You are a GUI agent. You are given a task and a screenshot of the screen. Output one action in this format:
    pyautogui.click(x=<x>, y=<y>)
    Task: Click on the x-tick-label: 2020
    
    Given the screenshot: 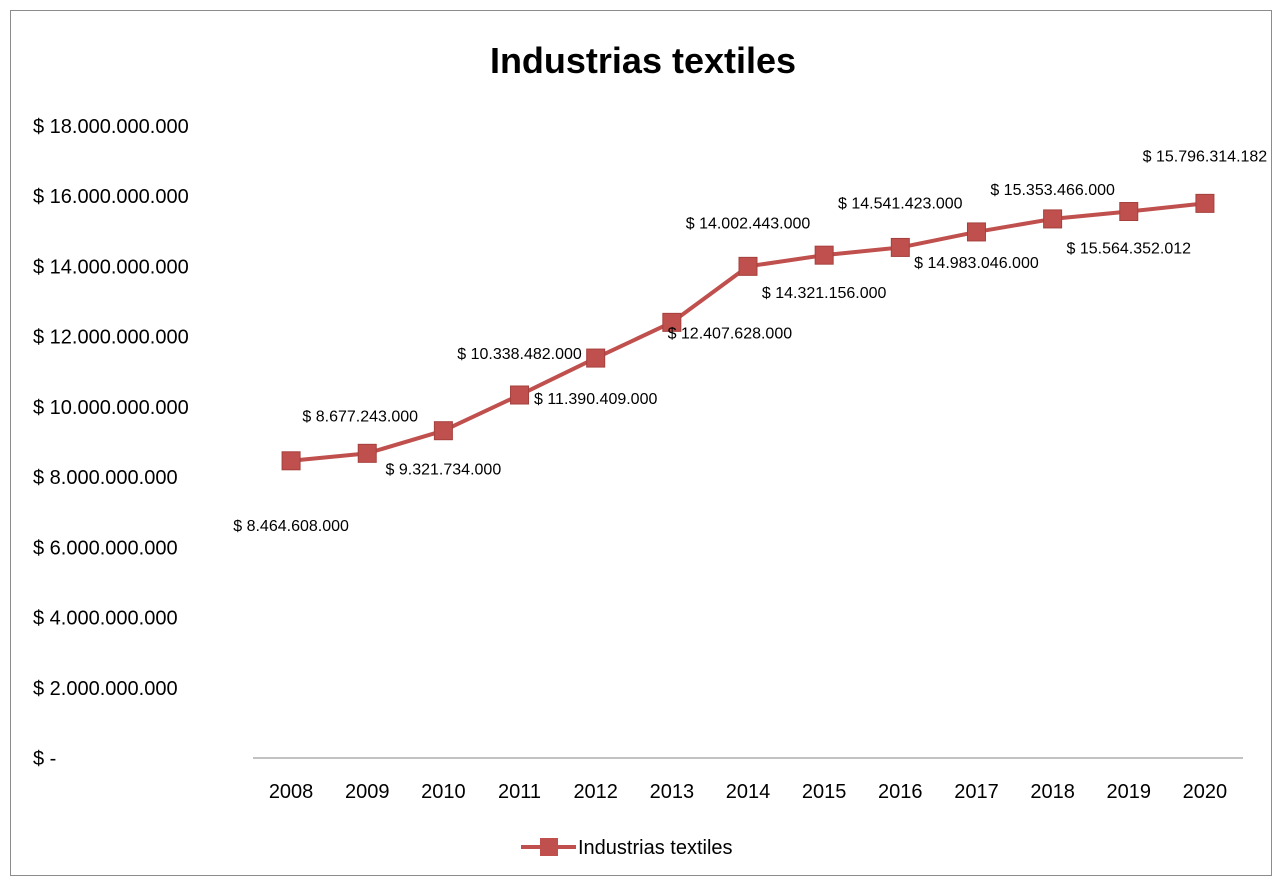 What is the action you would take?
    pyautogui.click(x=1205, y=792)
    